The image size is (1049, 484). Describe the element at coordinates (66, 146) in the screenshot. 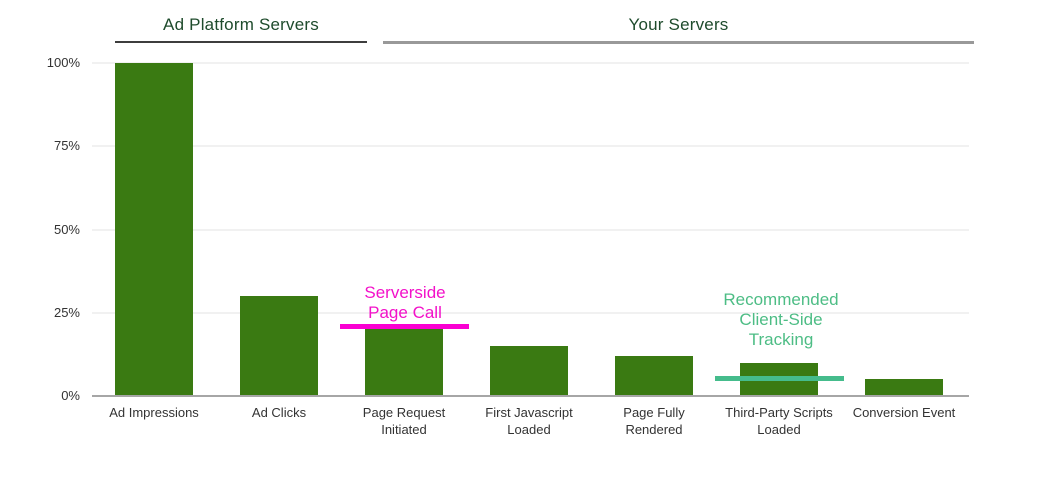

I see `y-axis-tick-label: 75%` at that location.